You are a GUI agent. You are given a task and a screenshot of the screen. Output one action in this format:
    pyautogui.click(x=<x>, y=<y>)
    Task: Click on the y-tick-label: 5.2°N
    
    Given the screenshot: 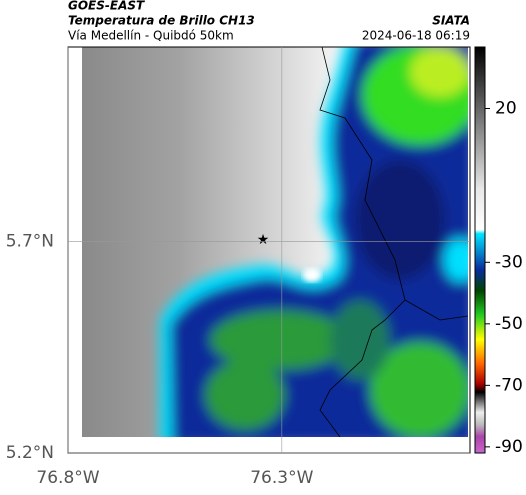 What is the action you would take?
    pyautogui.click(x=30, y=453)
    